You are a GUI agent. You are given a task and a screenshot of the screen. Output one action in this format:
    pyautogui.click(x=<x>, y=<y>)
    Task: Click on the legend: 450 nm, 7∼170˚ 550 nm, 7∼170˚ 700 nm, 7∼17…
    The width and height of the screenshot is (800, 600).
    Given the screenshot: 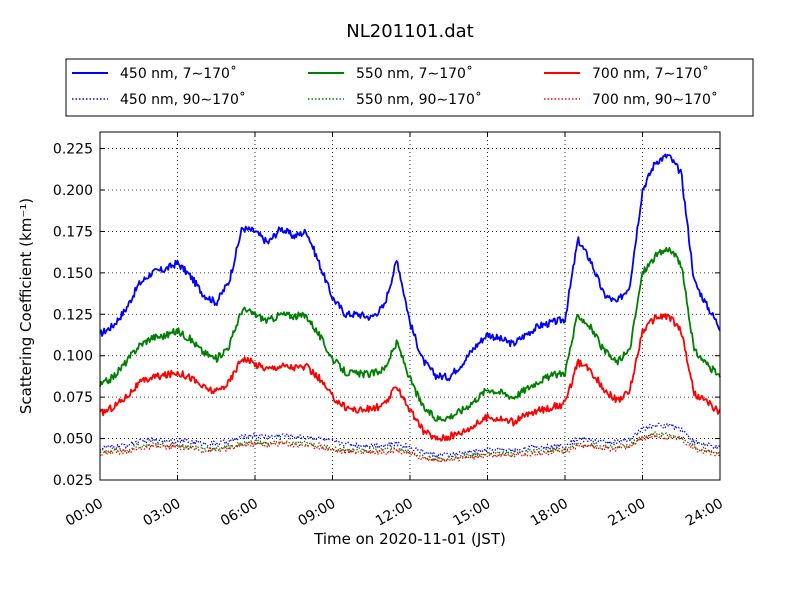 What is the action you would take?
    pyautogui.click(x=409, y=87)
    